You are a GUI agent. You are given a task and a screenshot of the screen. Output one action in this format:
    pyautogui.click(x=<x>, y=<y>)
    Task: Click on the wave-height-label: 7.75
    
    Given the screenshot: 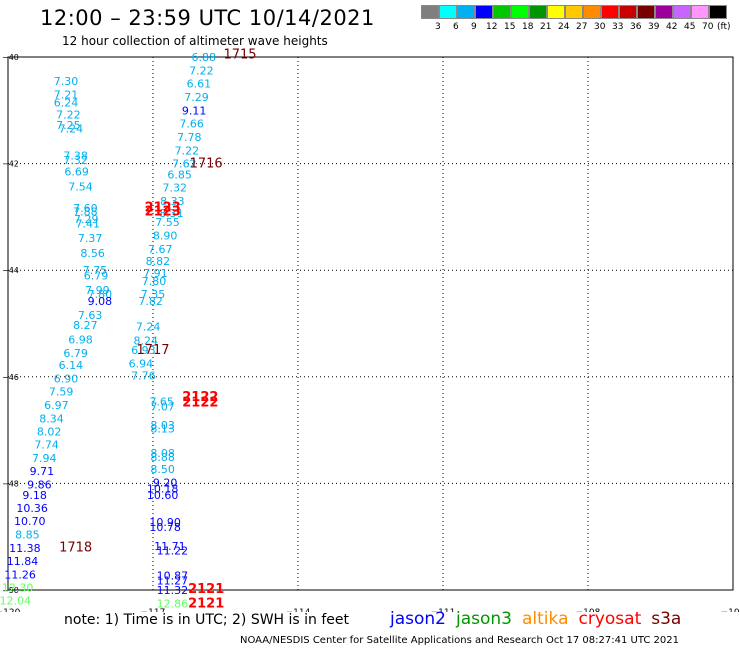 What is the action you would take?
    pyautogui.click(x=95, y=270)
    